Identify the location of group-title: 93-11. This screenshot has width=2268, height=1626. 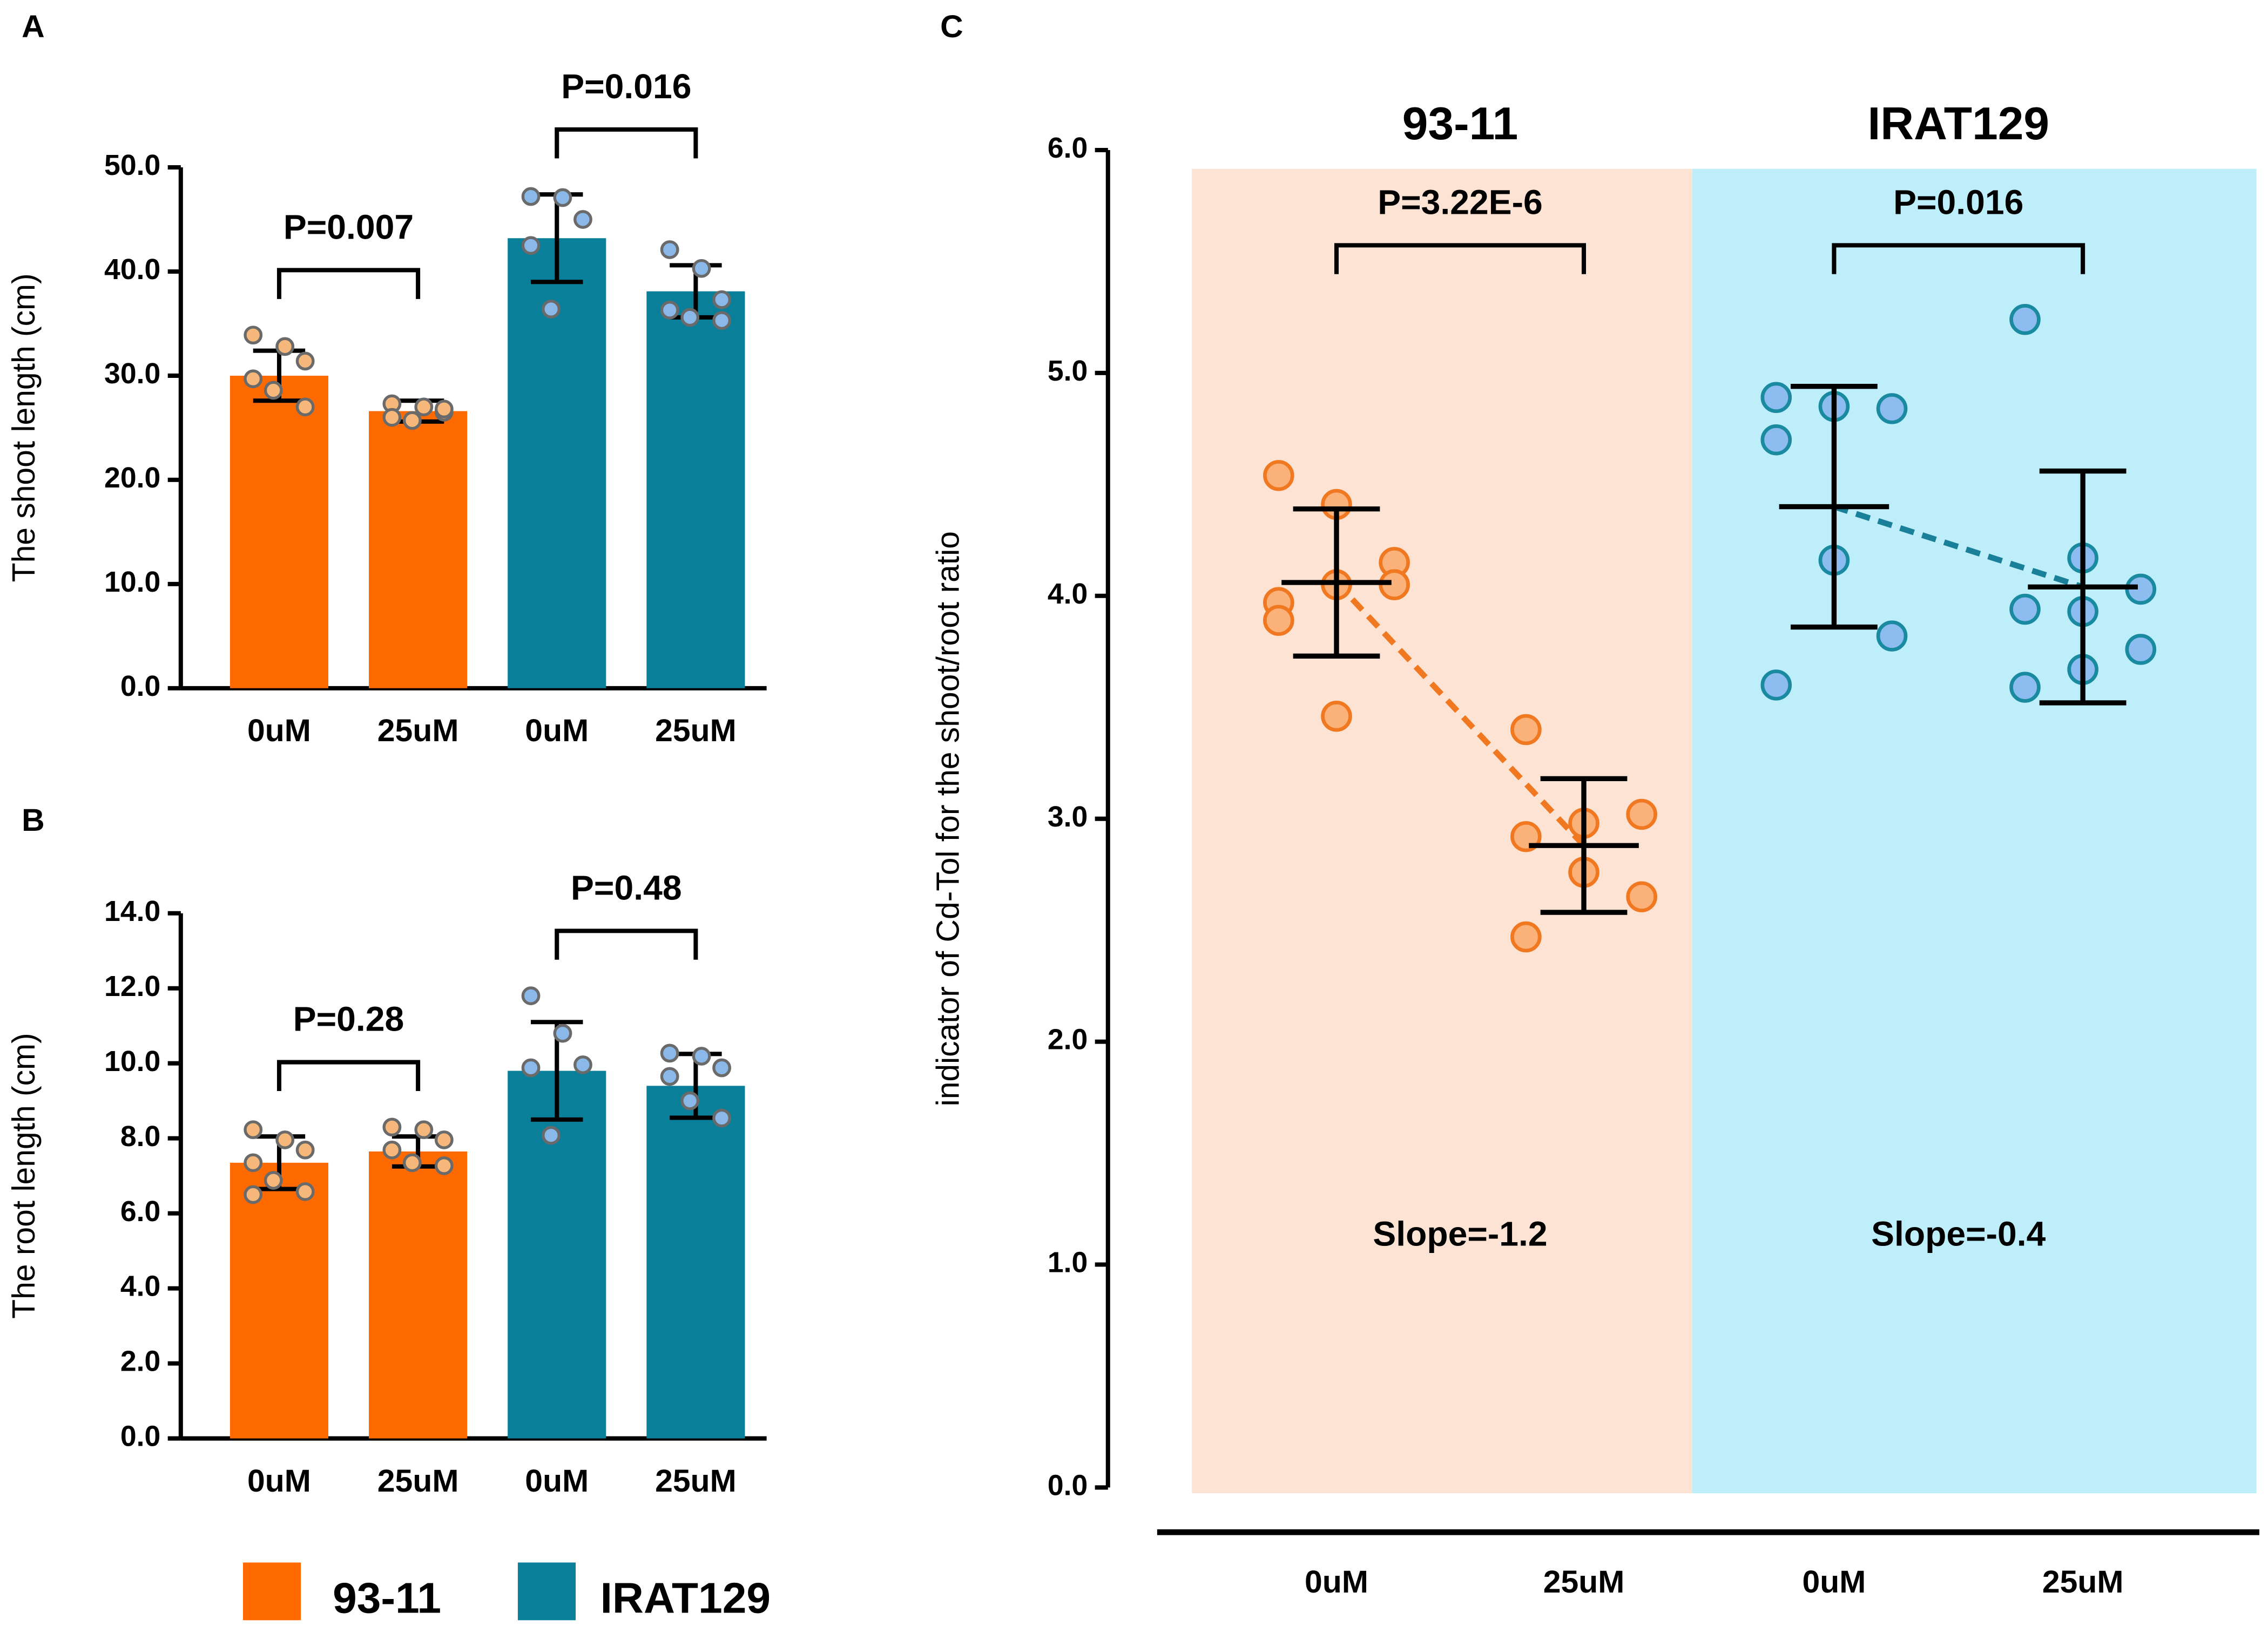
(1460, 124).